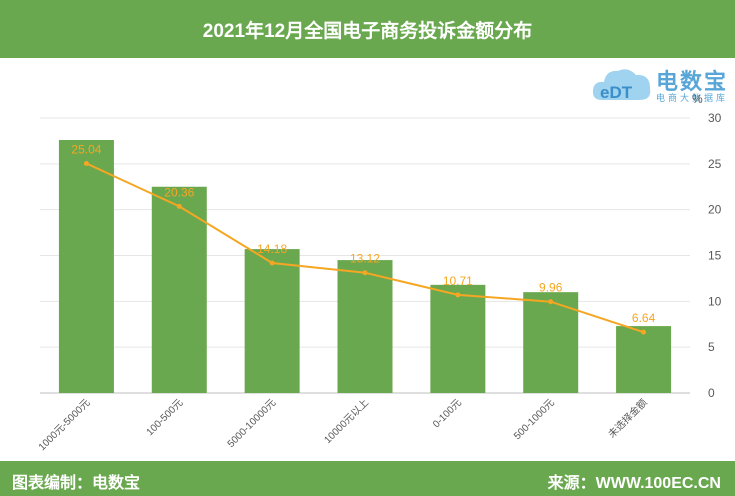 The height and width of the screenshot is (496, 735). What do you see at coordinates (165, 417) in the screenshot?
I see `x-tick-label: 100-500元` at bounding box center [165, 417].